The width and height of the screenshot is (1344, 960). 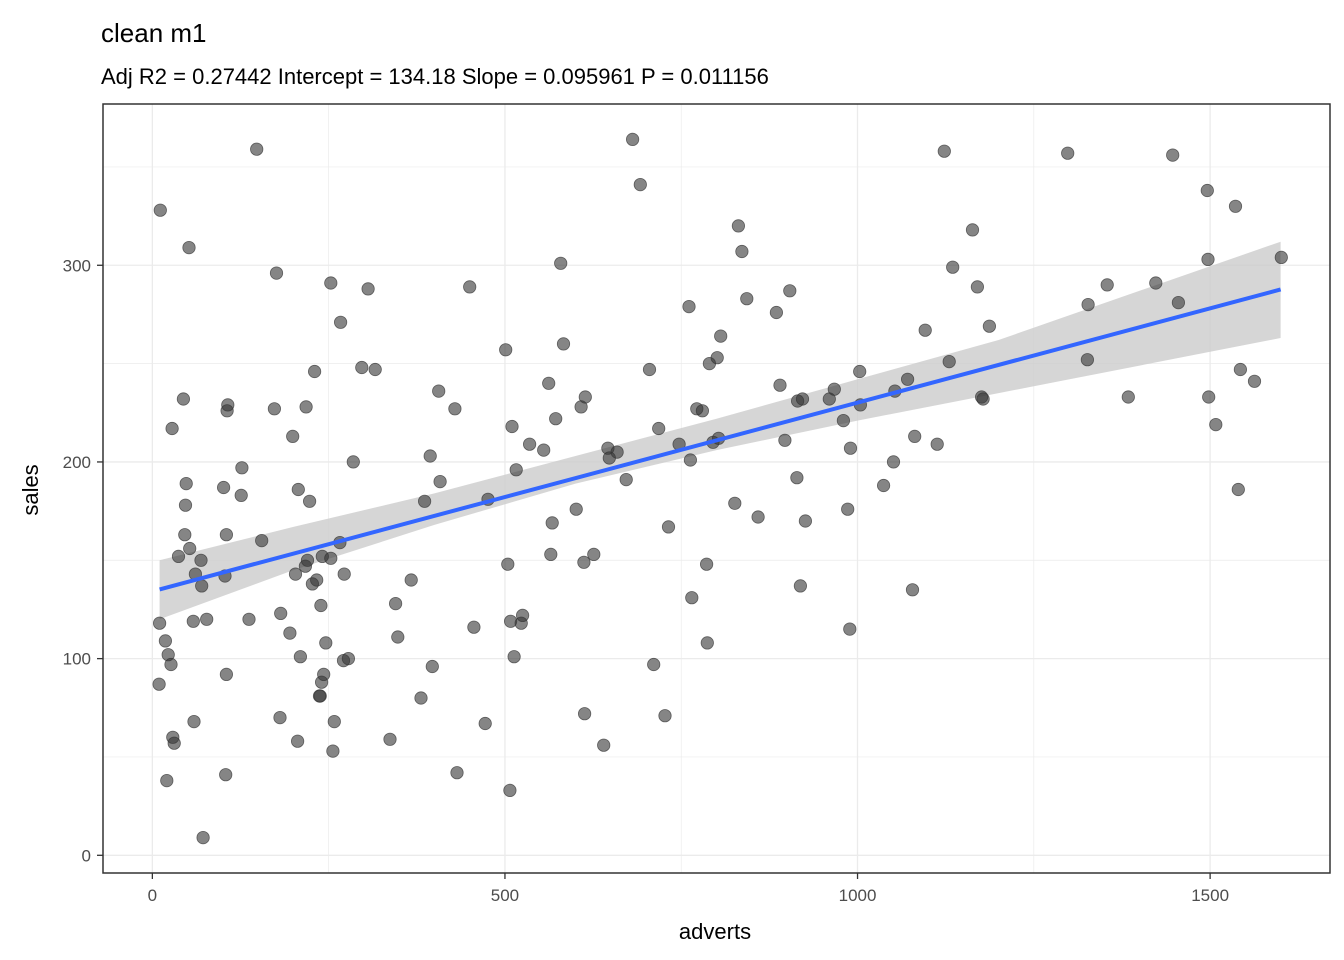 I want to click on x-axis-title: adverts, so click(x=715, y=931).